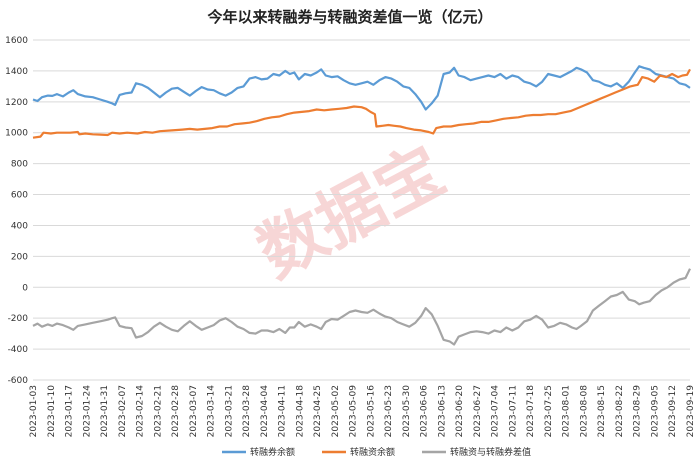 This screenshot has width=700, height=463. I want to click on x-tick-label: 2023-01-17, so click(70, 411).